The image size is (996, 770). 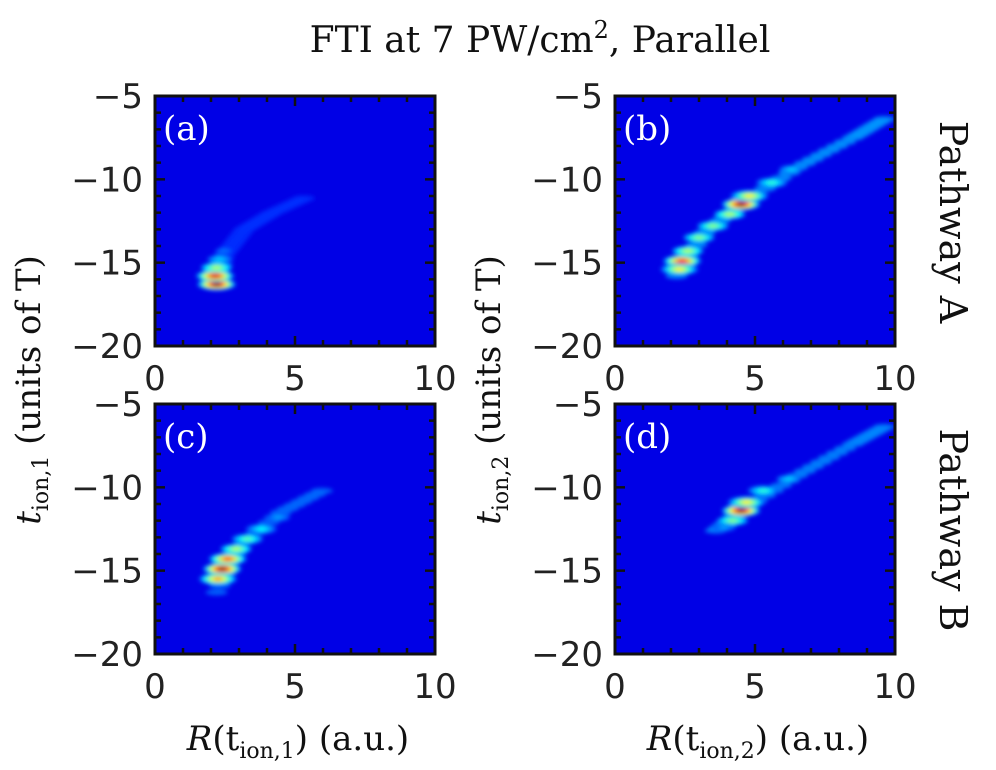 What do you see at coordinates (726, 751) in the screenshot?
I see `xlabel-right-sub: ion,2` at bounding box center [726, 751].